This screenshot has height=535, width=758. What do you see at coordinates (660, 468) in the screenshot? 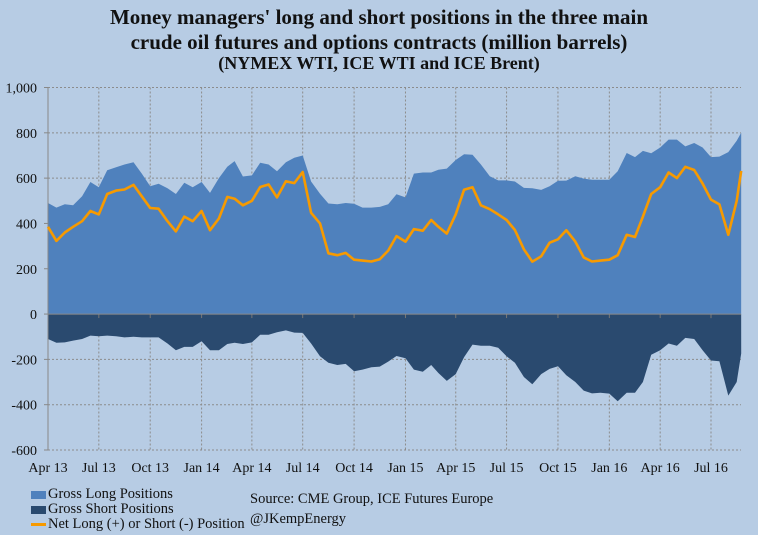
I see `x-tick-label: Apr 16` at bounding box center [660, 468].